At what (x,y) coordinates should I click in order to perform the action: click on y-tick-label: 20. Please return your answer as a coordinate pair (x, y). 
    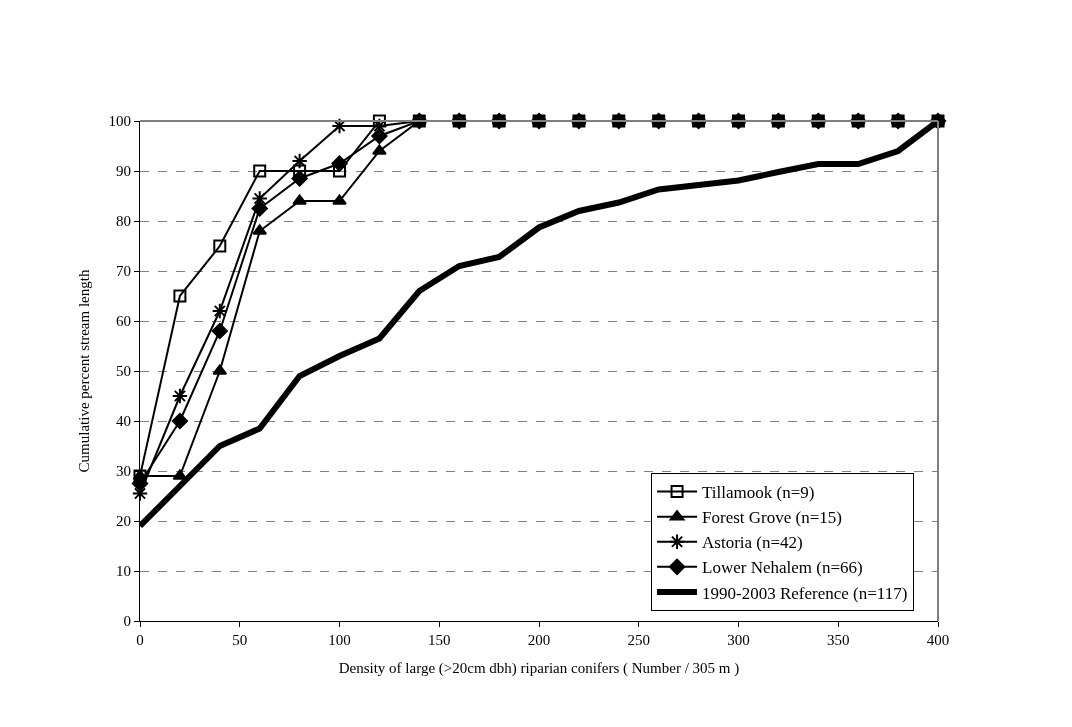
    Looking at the image, I should click on (123, 521).